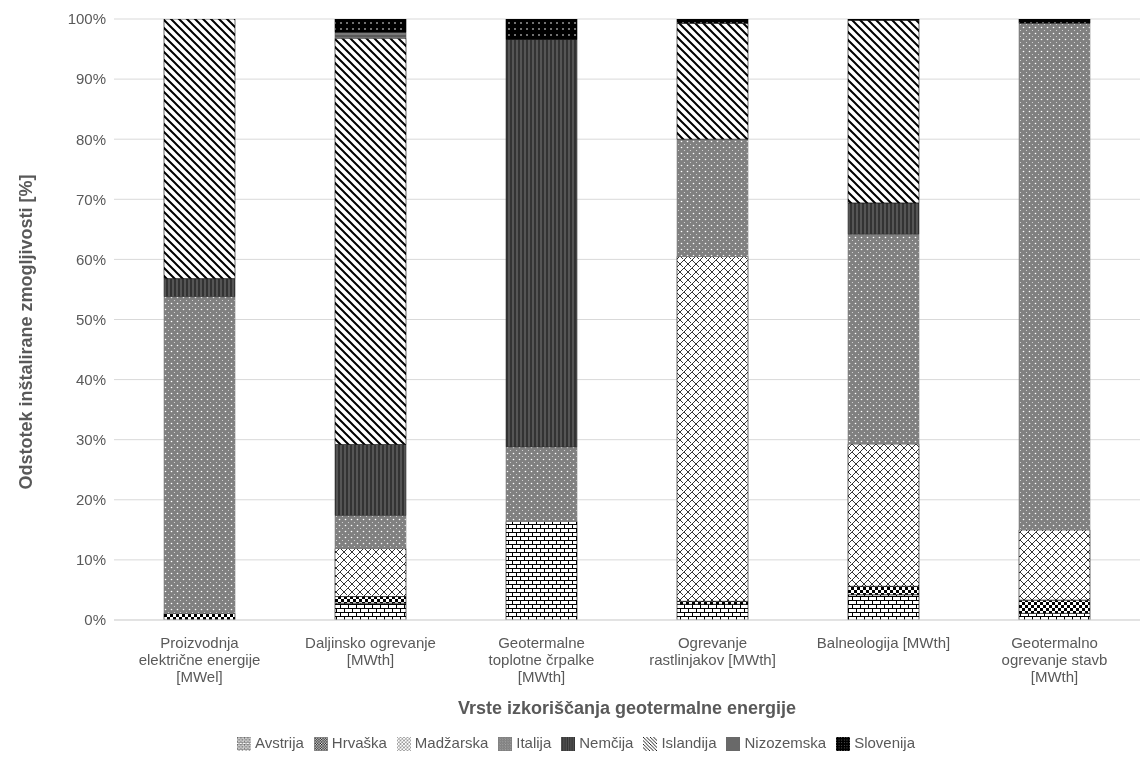 Image resolution: width=1148 pixels, height=763 pixels. Describe the element at coordinates (627, 707) in the screenshot. I see `x-axis-title: Vrste izkoriščanja geotermalne energije` at that location.